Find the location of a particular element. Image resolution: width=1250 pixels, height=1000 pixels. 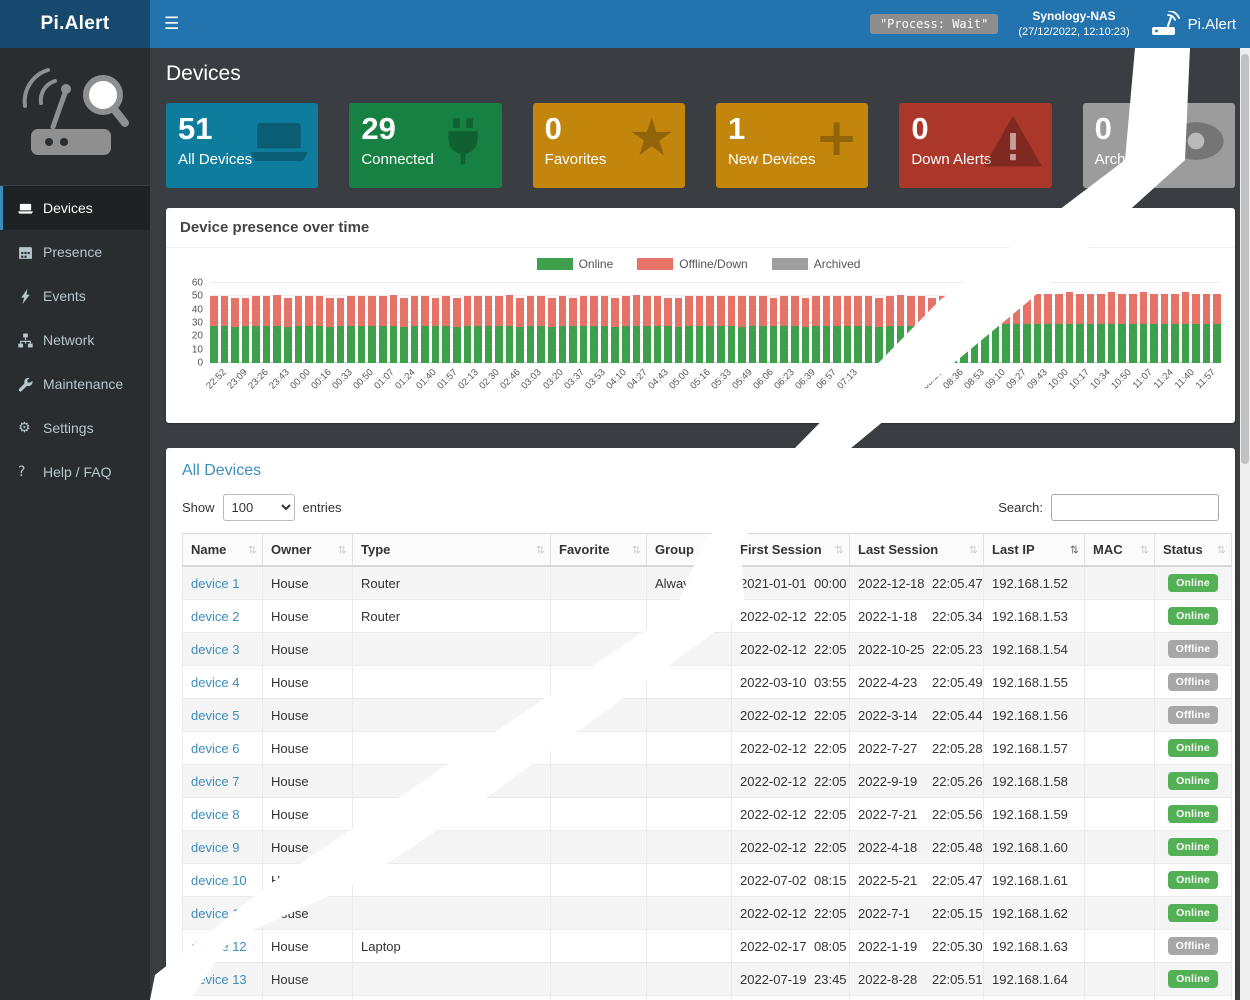

last-session-cell: 2022-5-21 22:05.47 is located at coordinates (916, 880).